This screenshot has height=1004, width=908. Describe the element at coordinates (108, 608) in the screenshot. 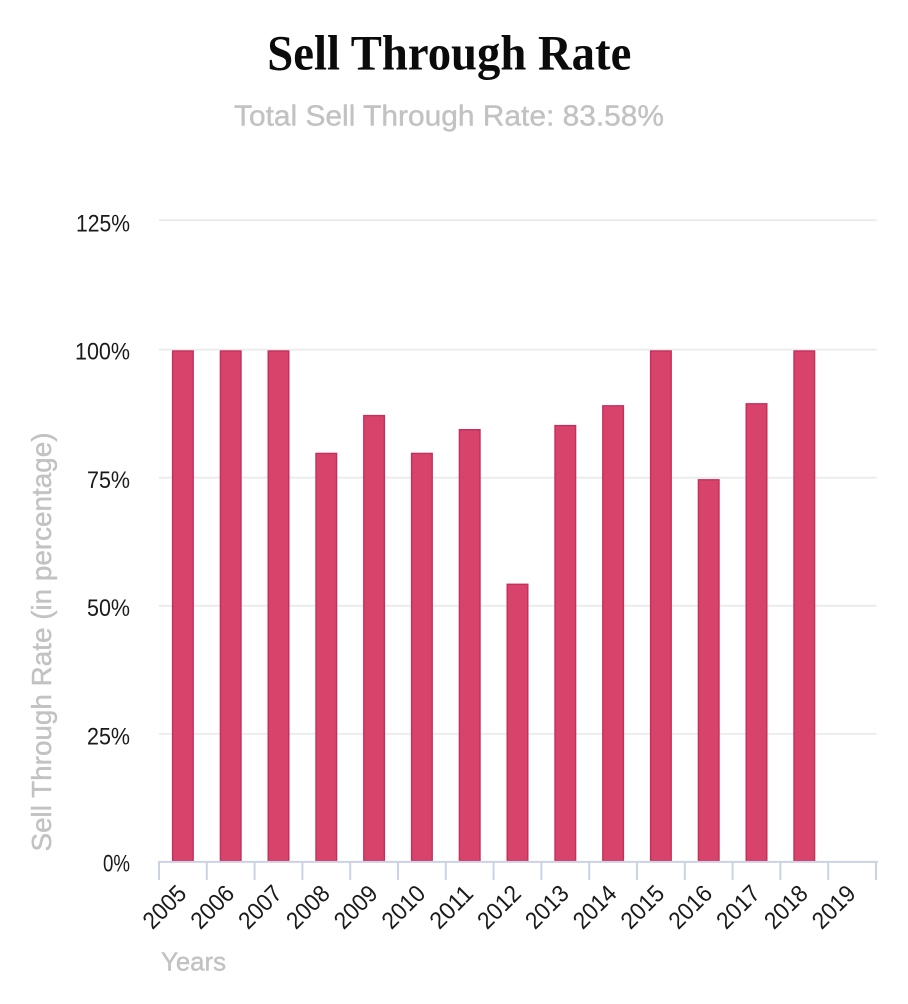

I see `svg-text: 50%` at that location.